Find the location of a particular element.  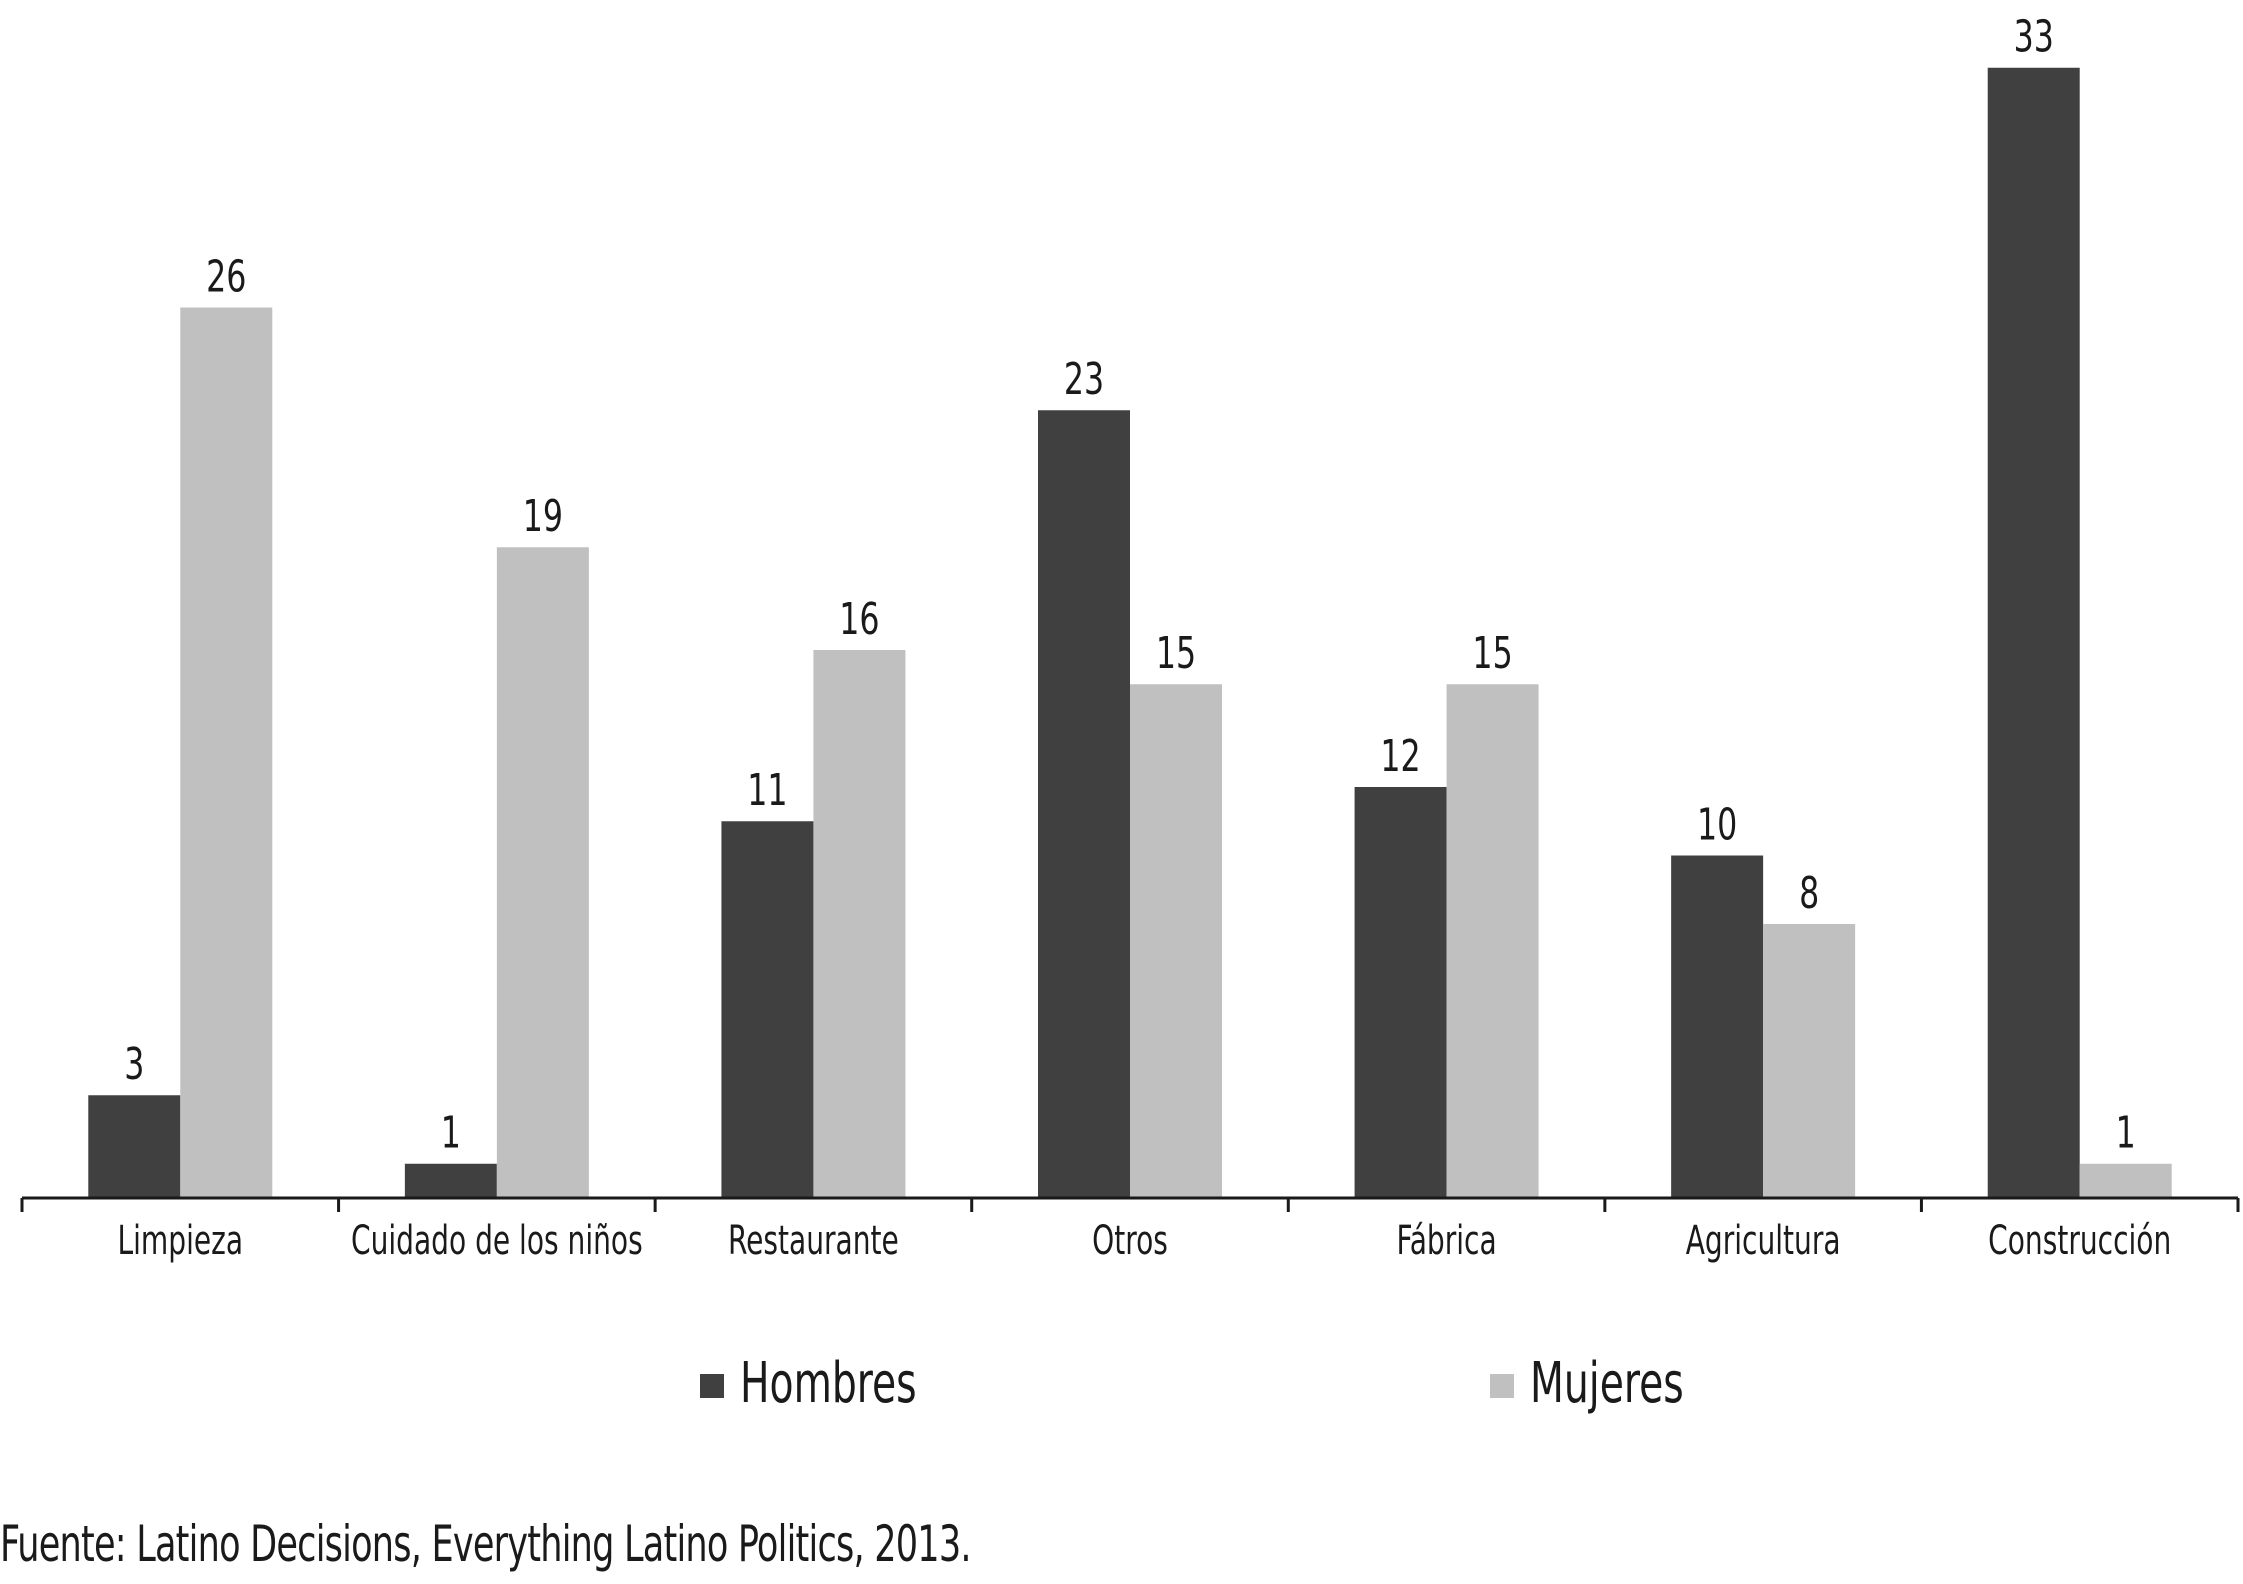

value-label-hombres-fabrica: 12 is located at coordinates (1400, 756).